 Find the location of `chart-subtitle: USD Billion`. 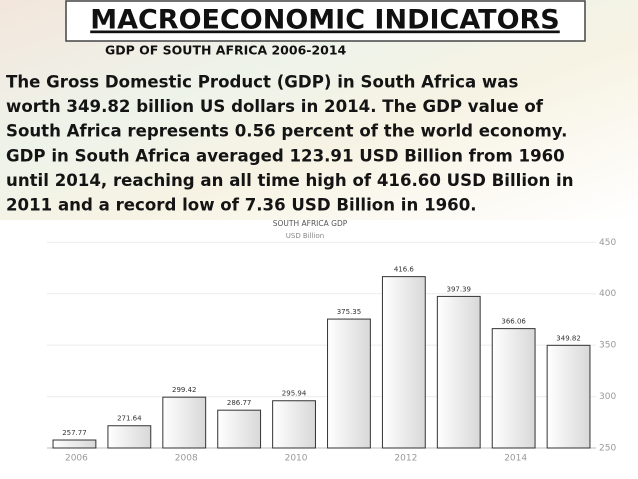

chart-subtitle: USD Billion is located at coordinates (305, 236).